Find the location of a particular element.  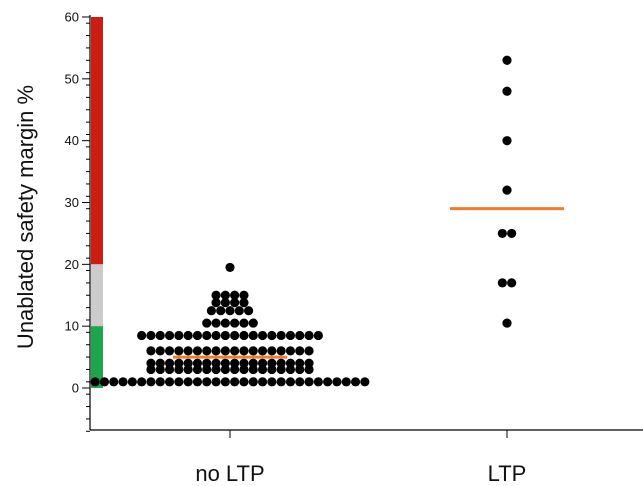

color-bands is located at coordinates (97, 202).